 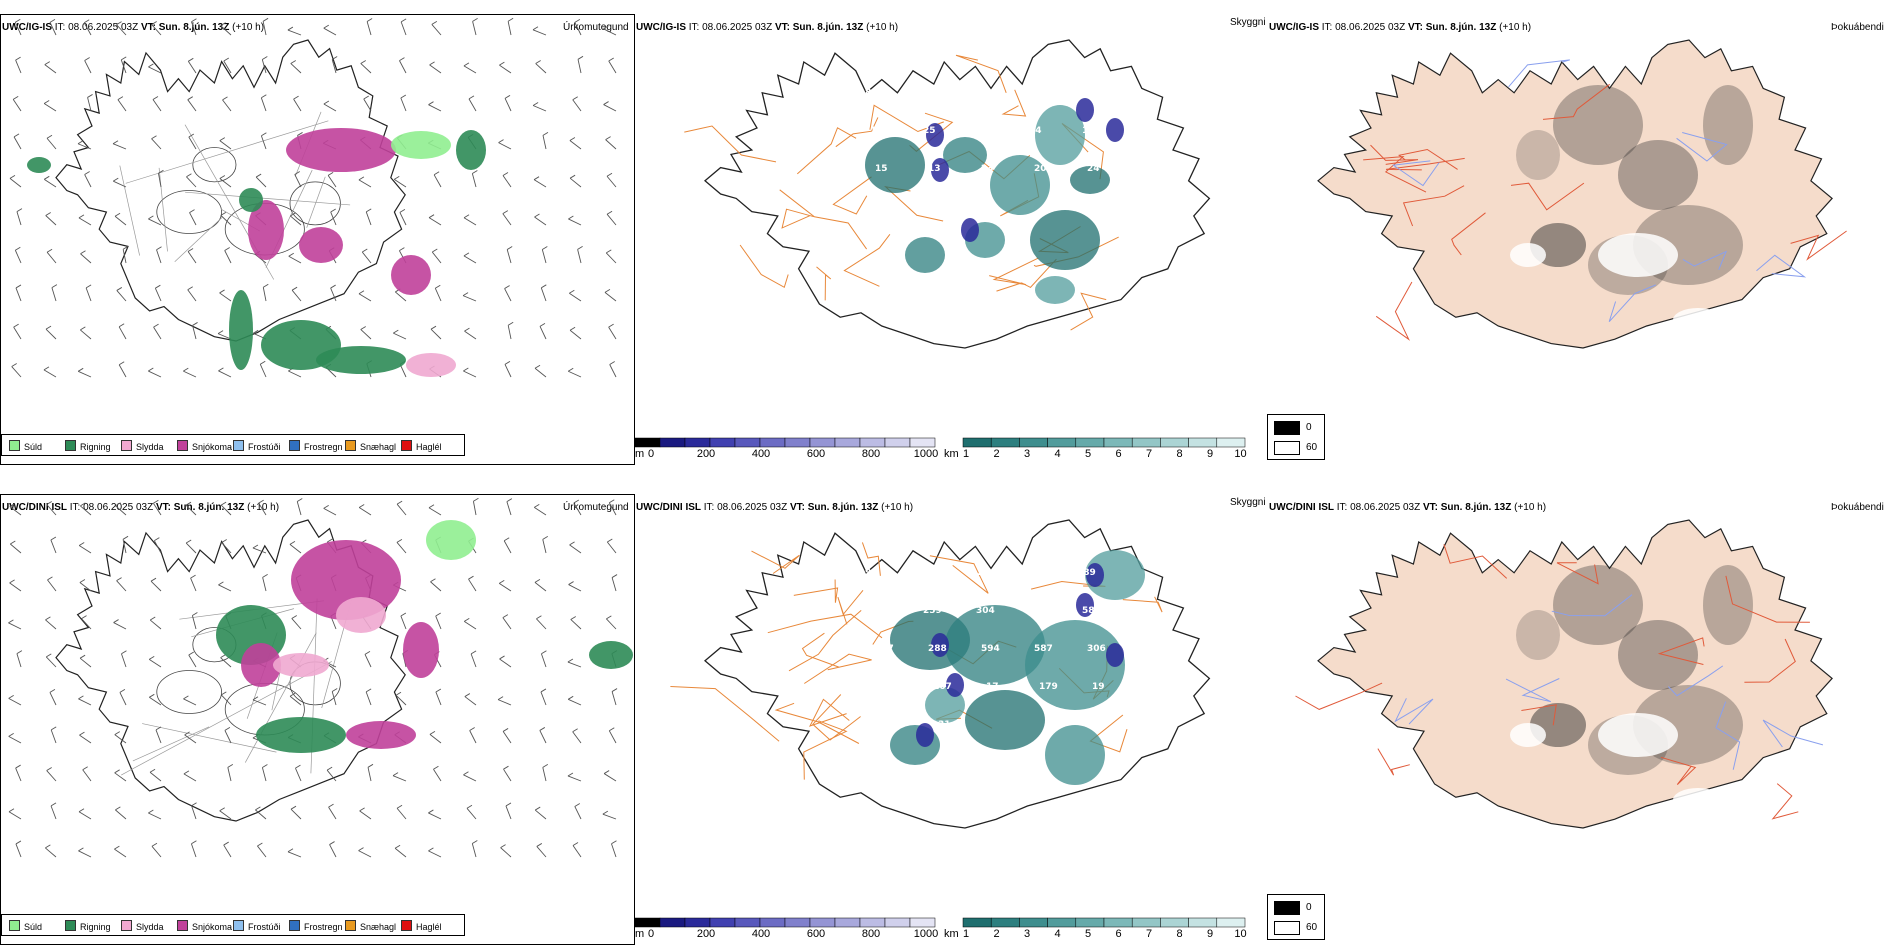 I want to click on ceiling-tick: 0, so click(x=651, y=454).